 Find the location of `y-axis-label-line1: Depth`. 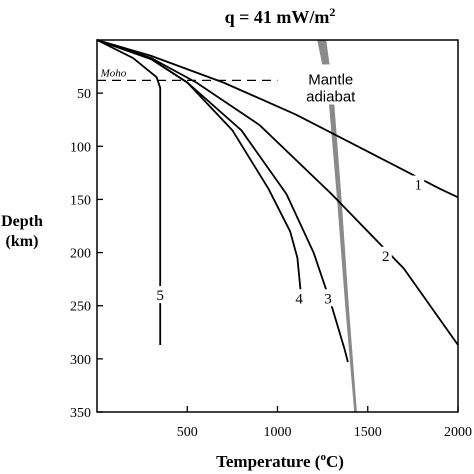

y-axis-label-line1: Depth is located at coordinates (22, 221).